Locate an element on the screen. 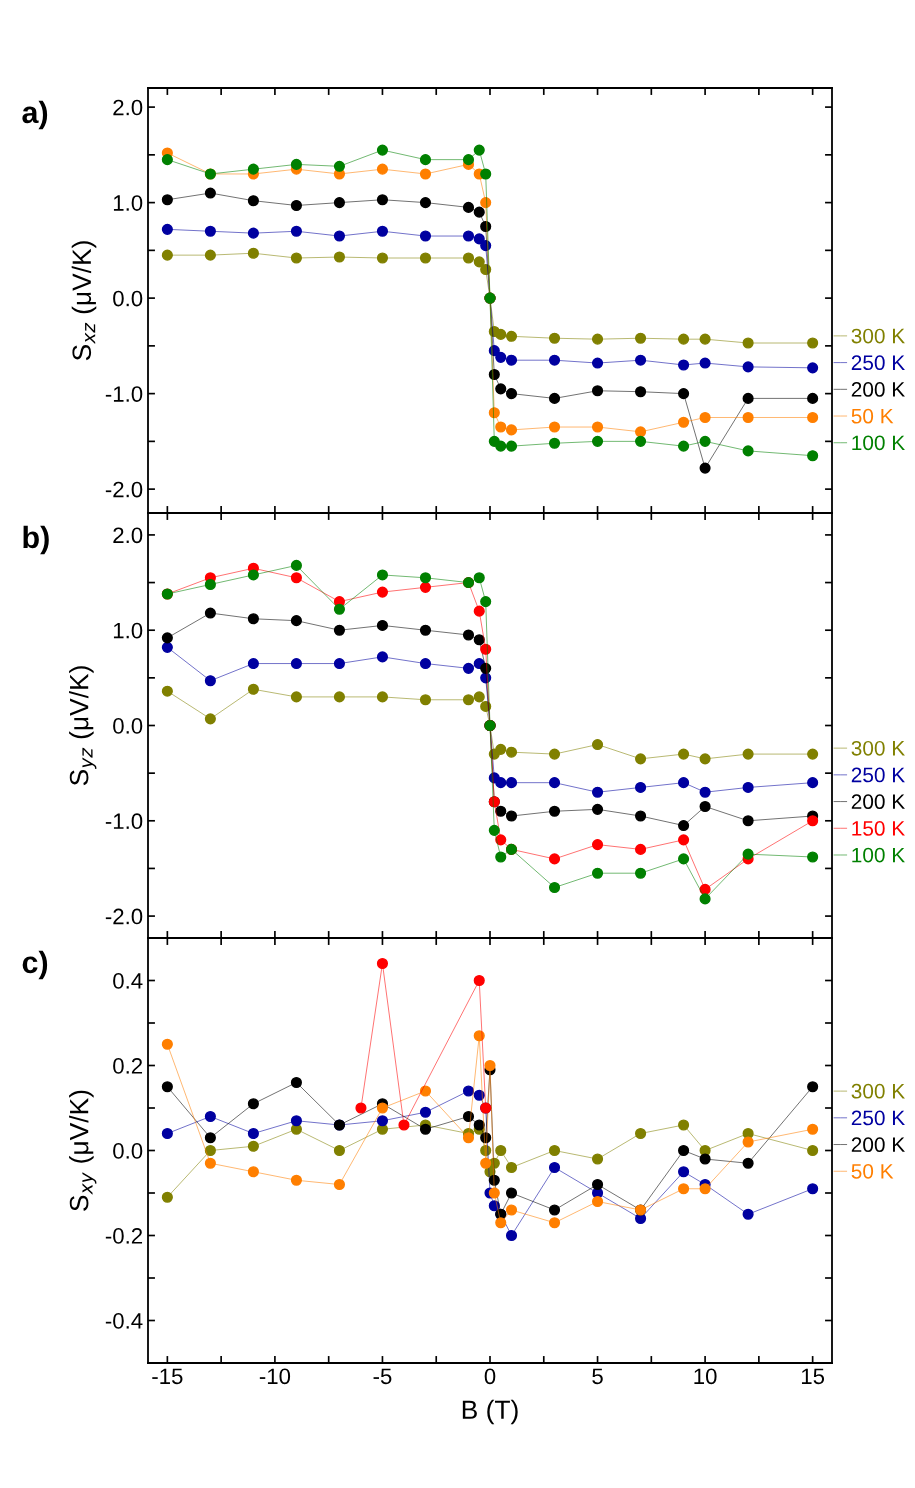 Image resolution: width=915 pixels, height=1488 pixels. x-axis-title: B (T) is located at coordinates (490, 1412).